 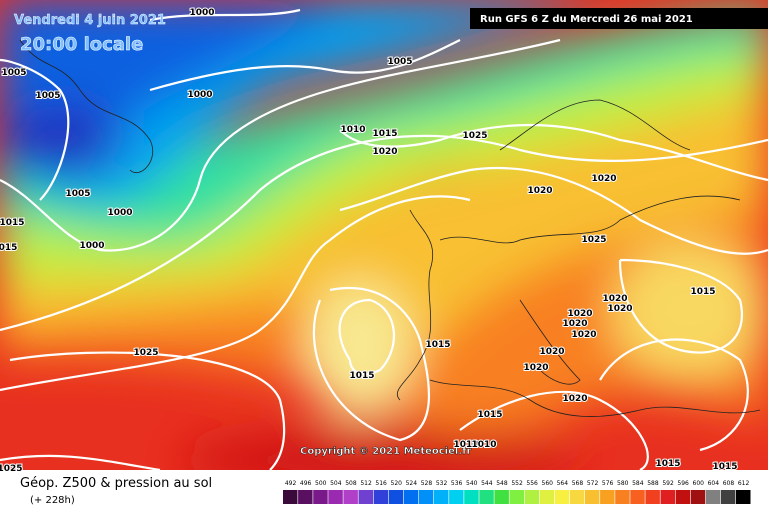 I want to click on date: Vendredi 4 juin 2021, so click(x=90, y=20).